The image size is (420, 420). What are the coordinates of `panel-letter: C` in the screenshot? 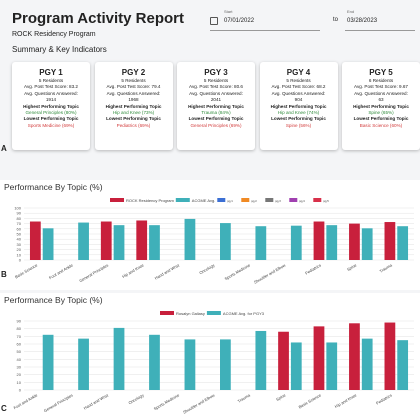 It's located at (4, 408).